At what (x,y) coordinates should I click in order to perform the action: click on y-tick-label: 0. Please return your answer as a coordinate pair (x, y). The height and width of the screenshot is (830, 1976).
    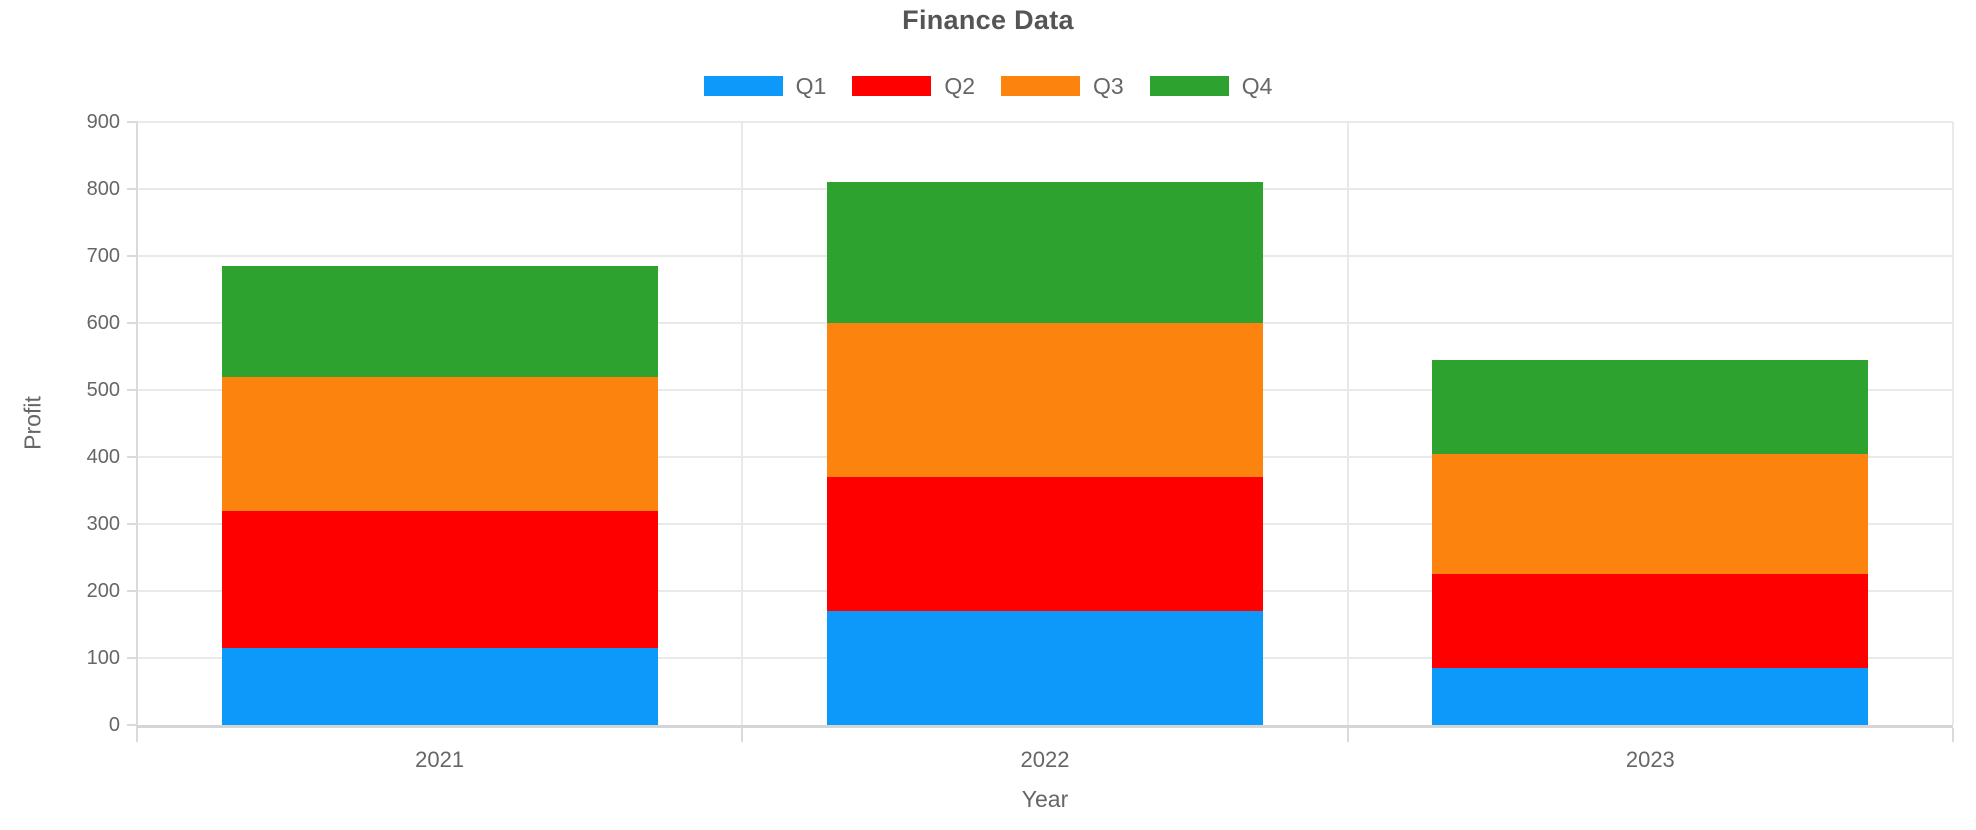
    Looking at the image, I should click on (114, 725).